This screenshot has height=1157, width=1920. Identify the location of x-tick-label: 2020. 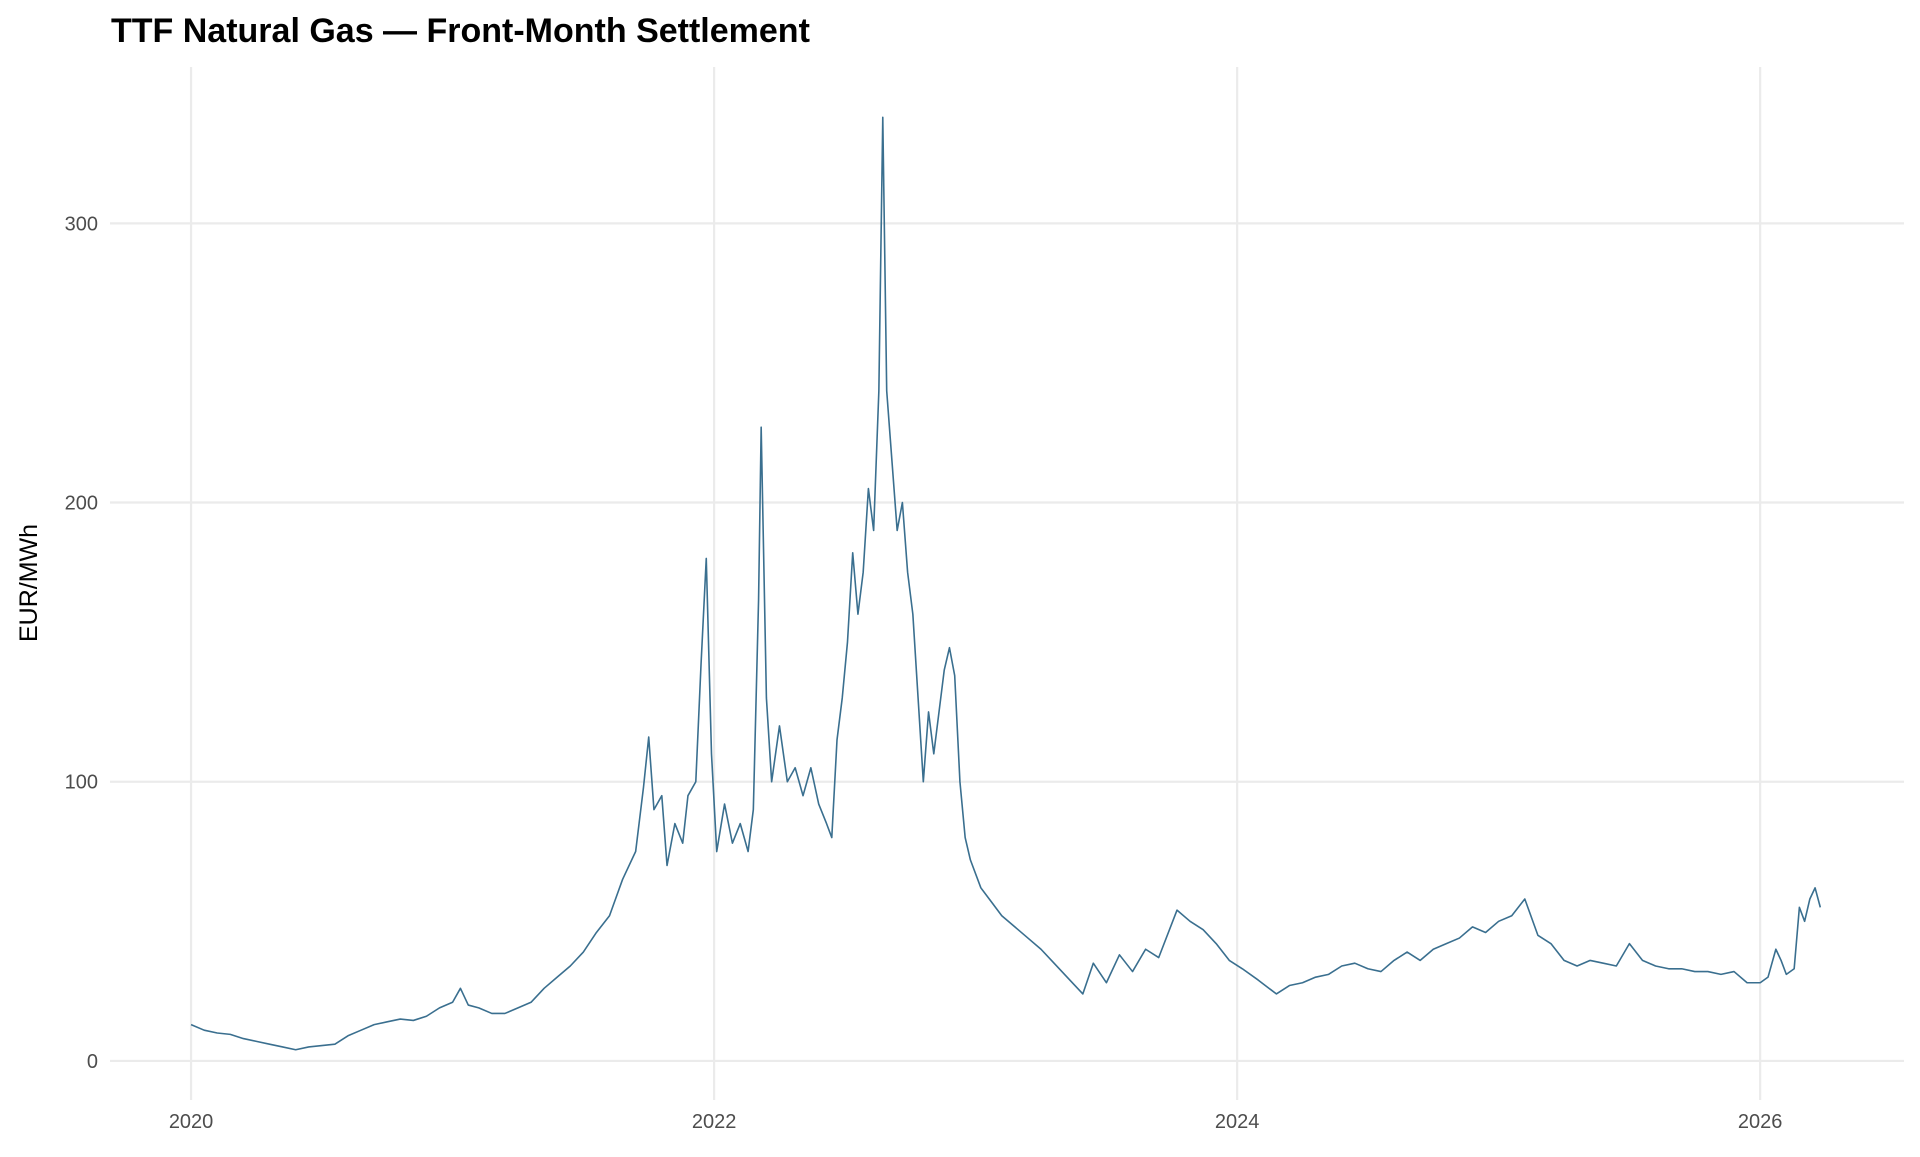
(191, 1122).